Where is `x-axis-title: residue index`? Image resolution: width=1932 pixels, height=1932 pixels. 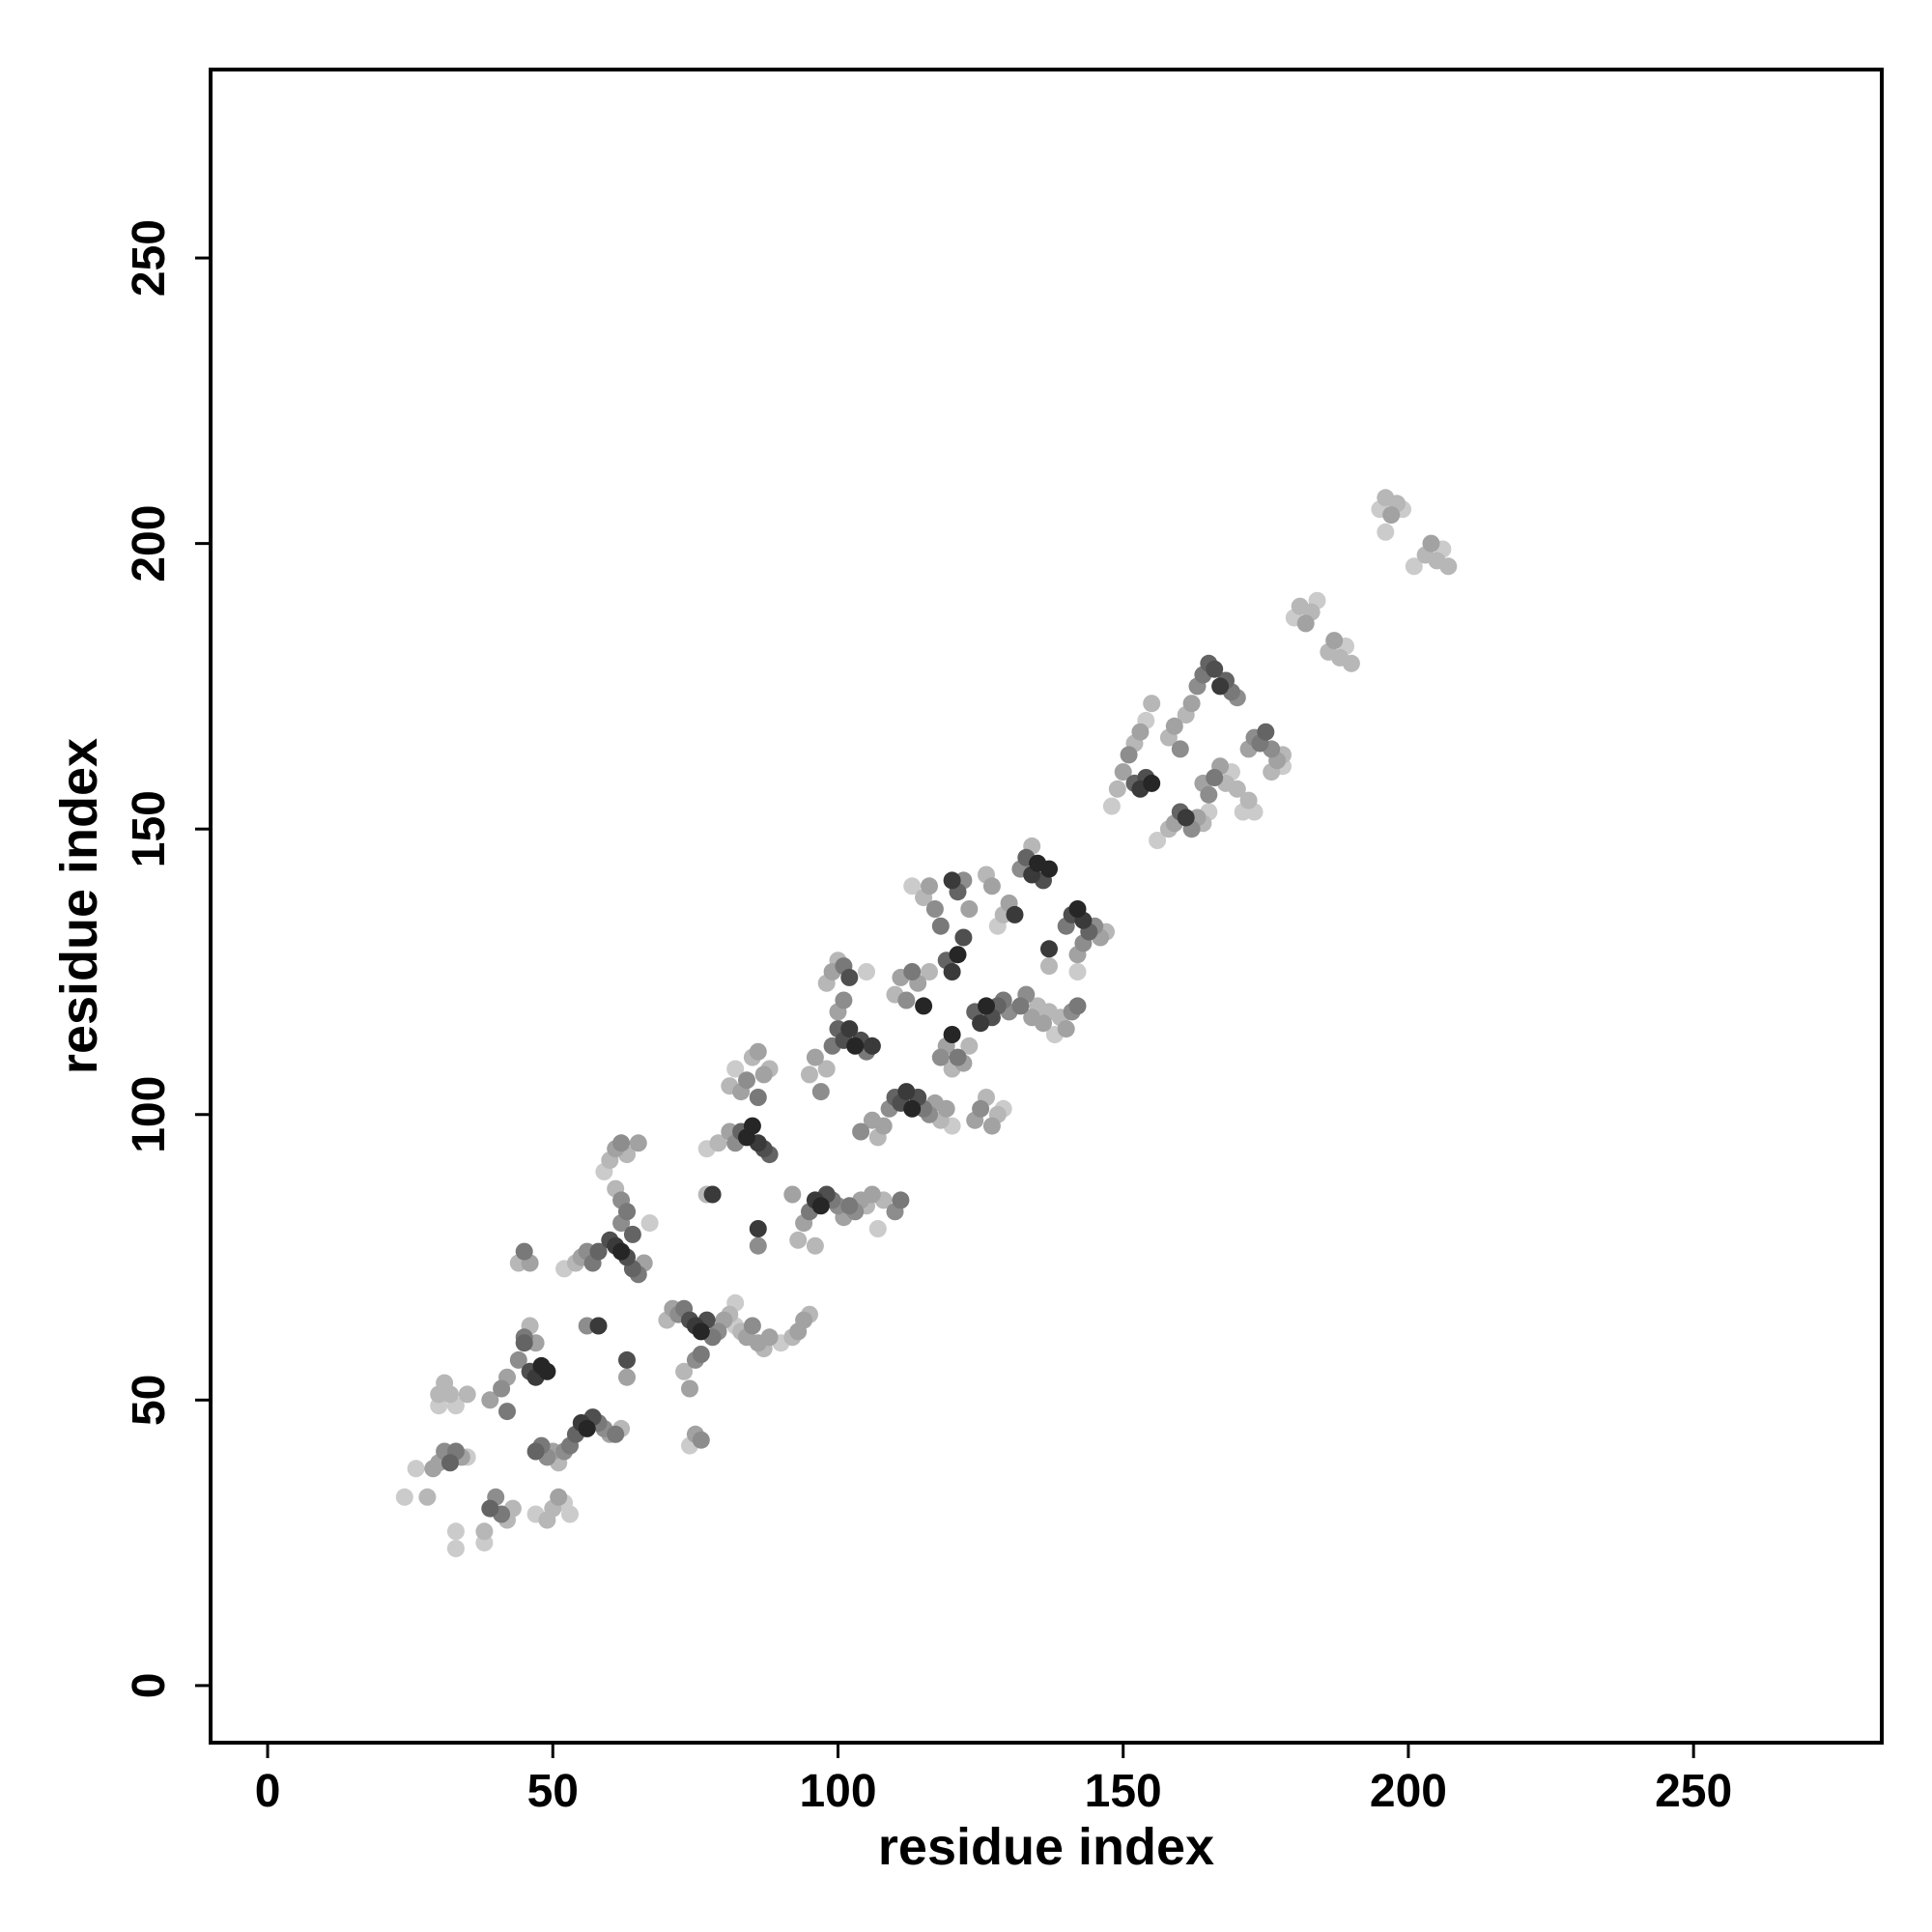
x-axis-title: residue index is located at coordinates (1046, 1847).